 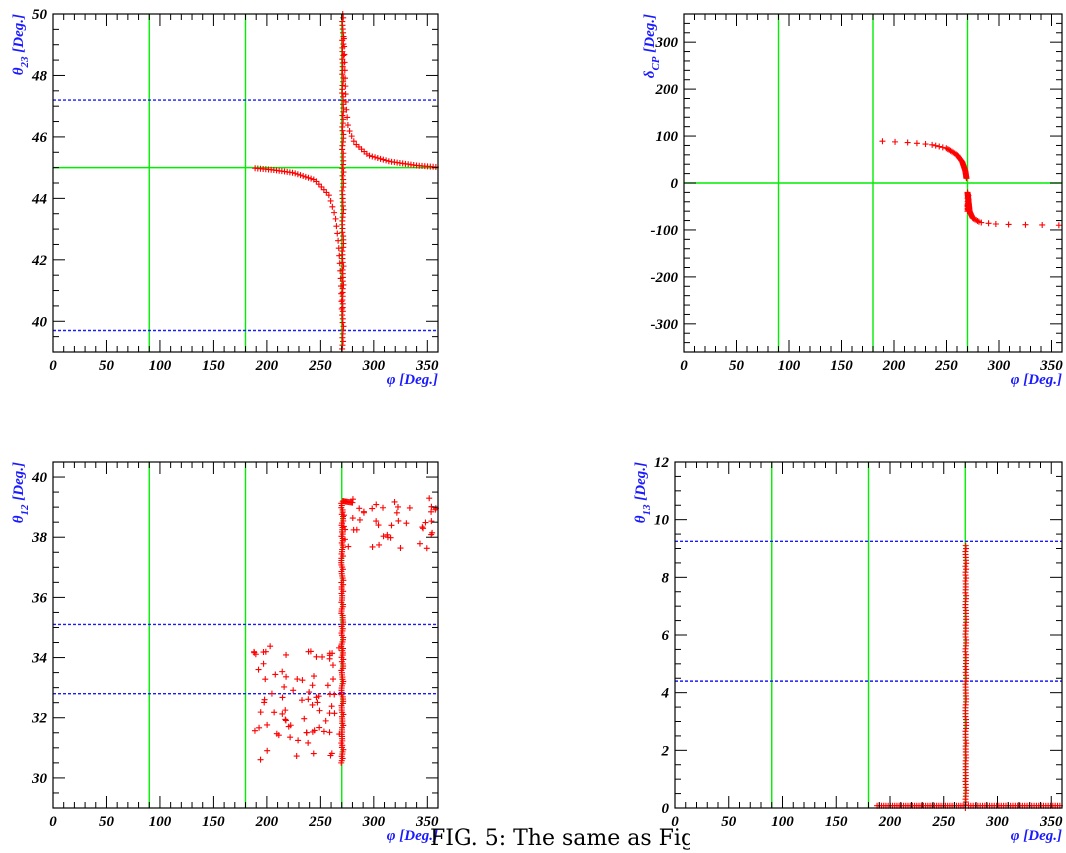 What do you see at coordinates (213, 822) in the screenshot?
I see `x-tick-label: 150` at bounding box center [213, 822].